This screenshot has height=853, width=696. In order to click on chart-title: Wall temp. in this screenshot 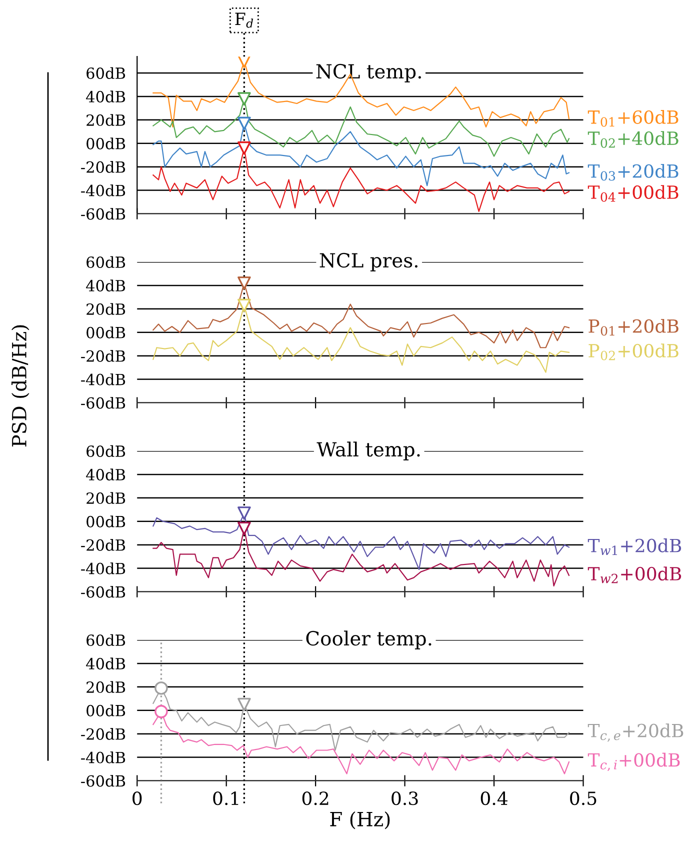, I will do `click(368, 451)`.